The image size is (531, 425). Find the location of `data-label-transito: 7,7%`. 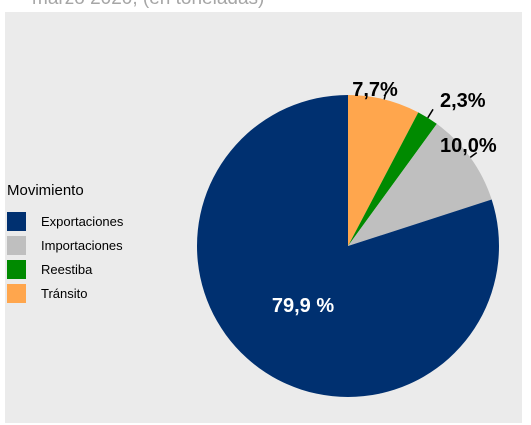

data-label-transito: 7,7% is located at coordinates (375, 90).